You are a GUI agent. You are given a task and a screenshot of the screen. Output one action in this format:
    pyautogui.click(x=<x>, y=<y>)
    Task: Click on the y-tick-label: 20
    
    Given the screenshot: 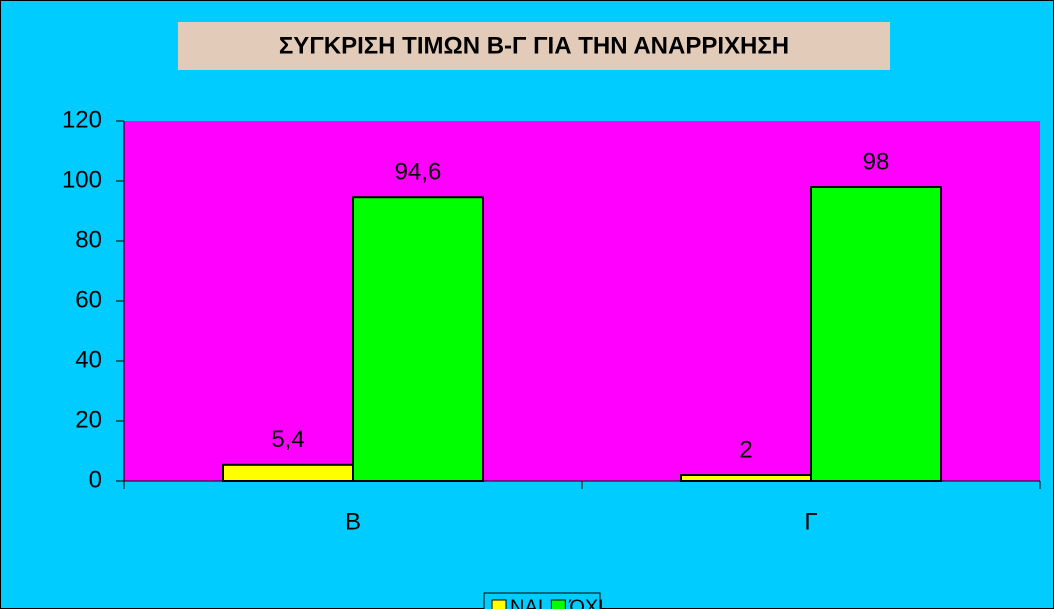 What is the action you would take?
    pyautogui.click(x=88, y=419)
    